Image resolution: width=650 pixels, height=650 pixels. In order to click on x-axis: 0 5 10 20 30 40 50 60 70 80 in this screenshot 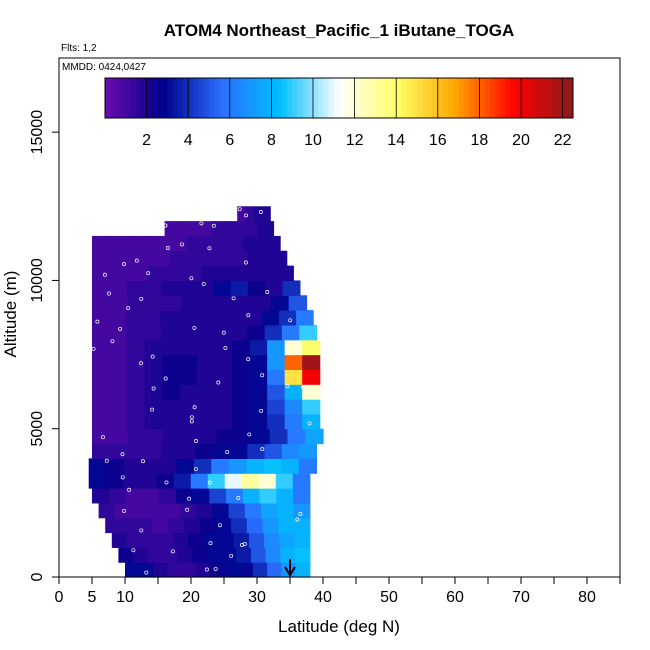, I will do `click(338, 591)`.